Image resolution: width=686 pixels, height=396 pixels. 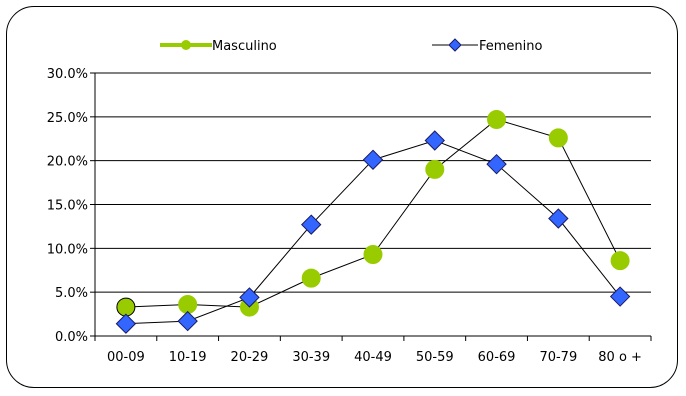 I want to click on y-tick-label: 5.0%, so click(x=71, y=293).